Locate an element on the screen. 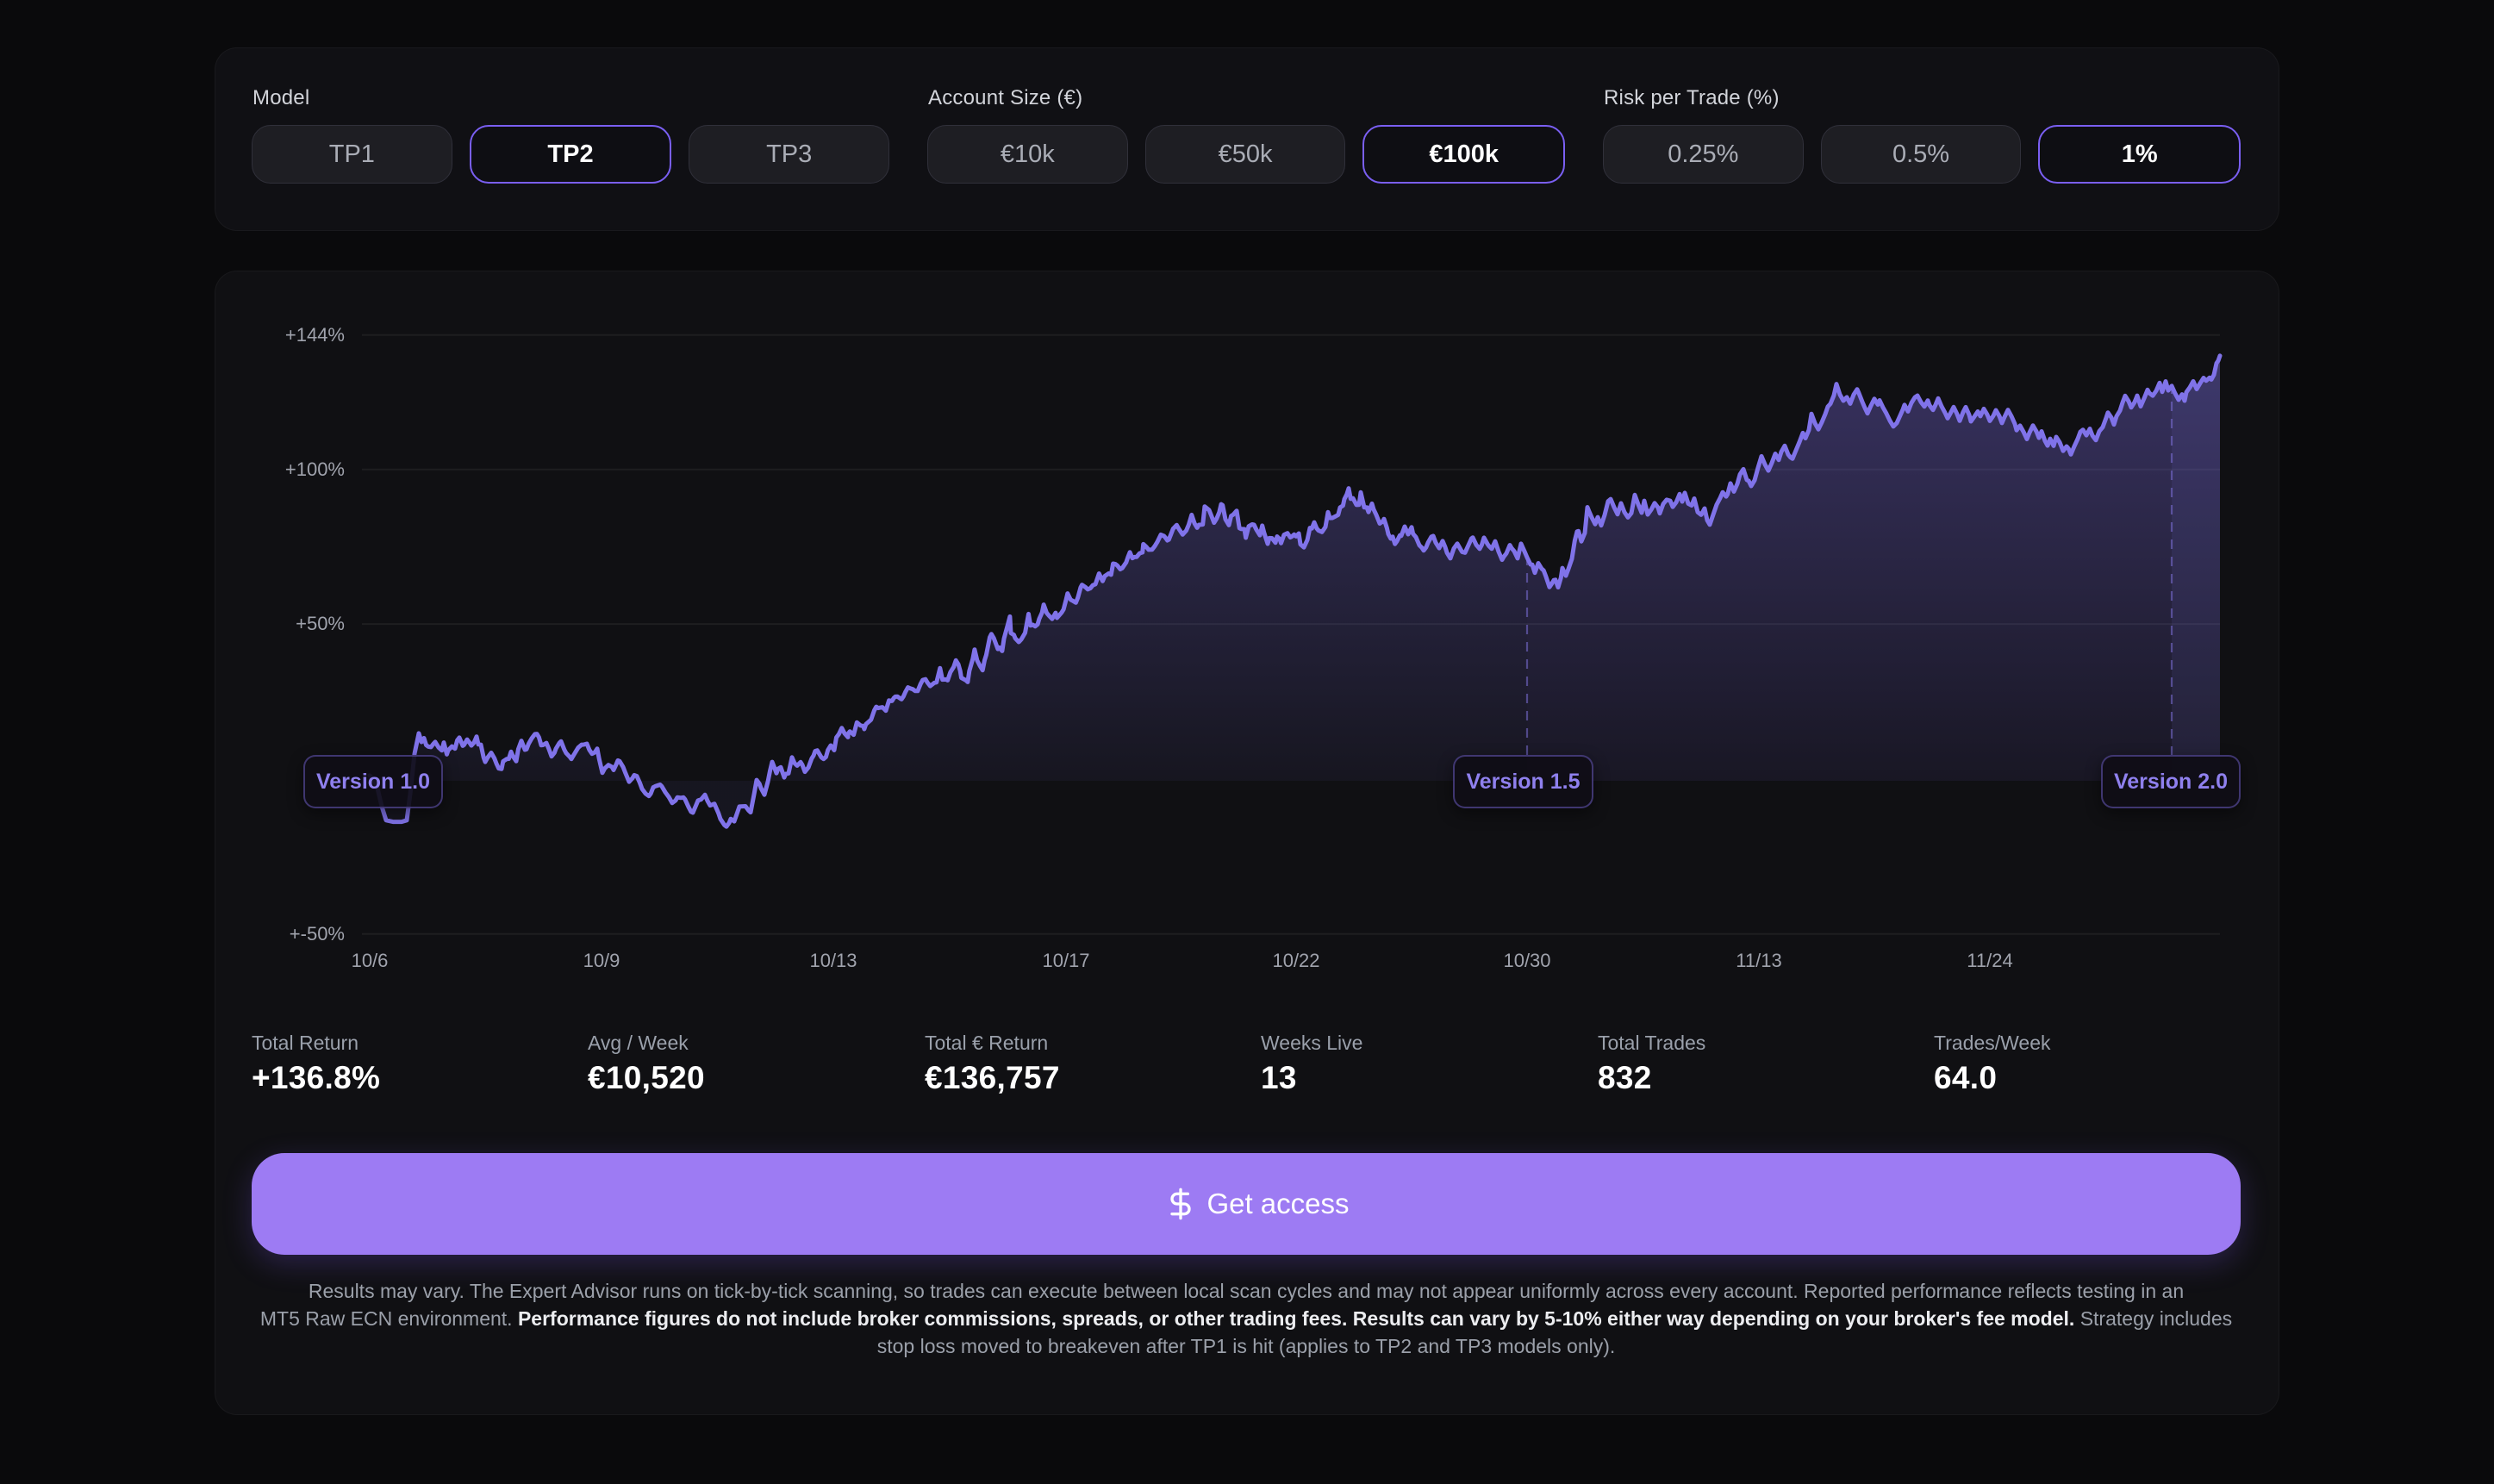  svg-text: +-50% is located at coordinates (318, 934).